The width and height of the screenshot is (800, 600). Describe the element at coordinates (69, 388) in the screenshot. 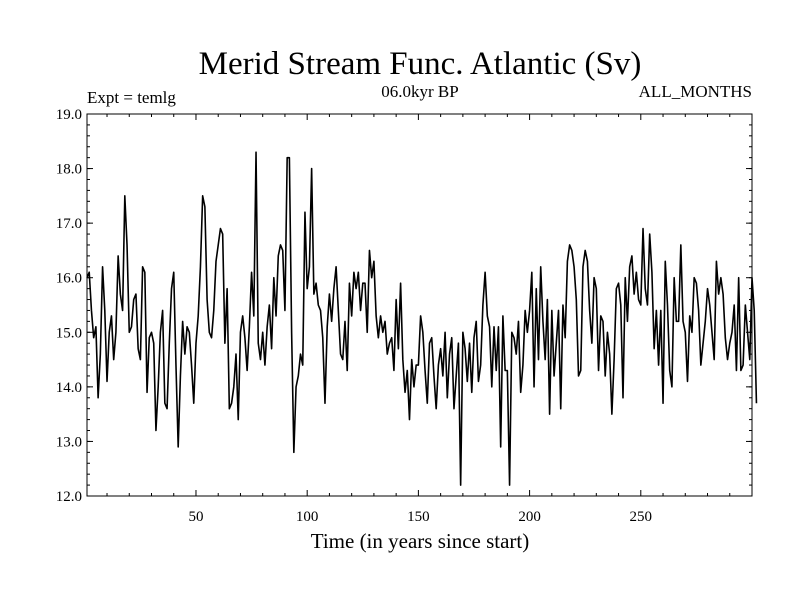

I see `y-tick-label: 14.0` at that location.